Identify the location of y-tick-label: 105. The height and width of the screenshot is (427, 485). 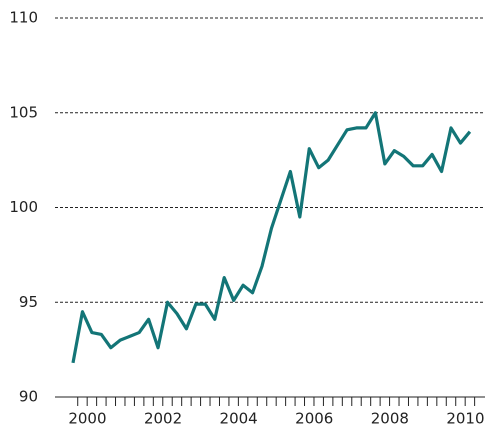
(23, 112).